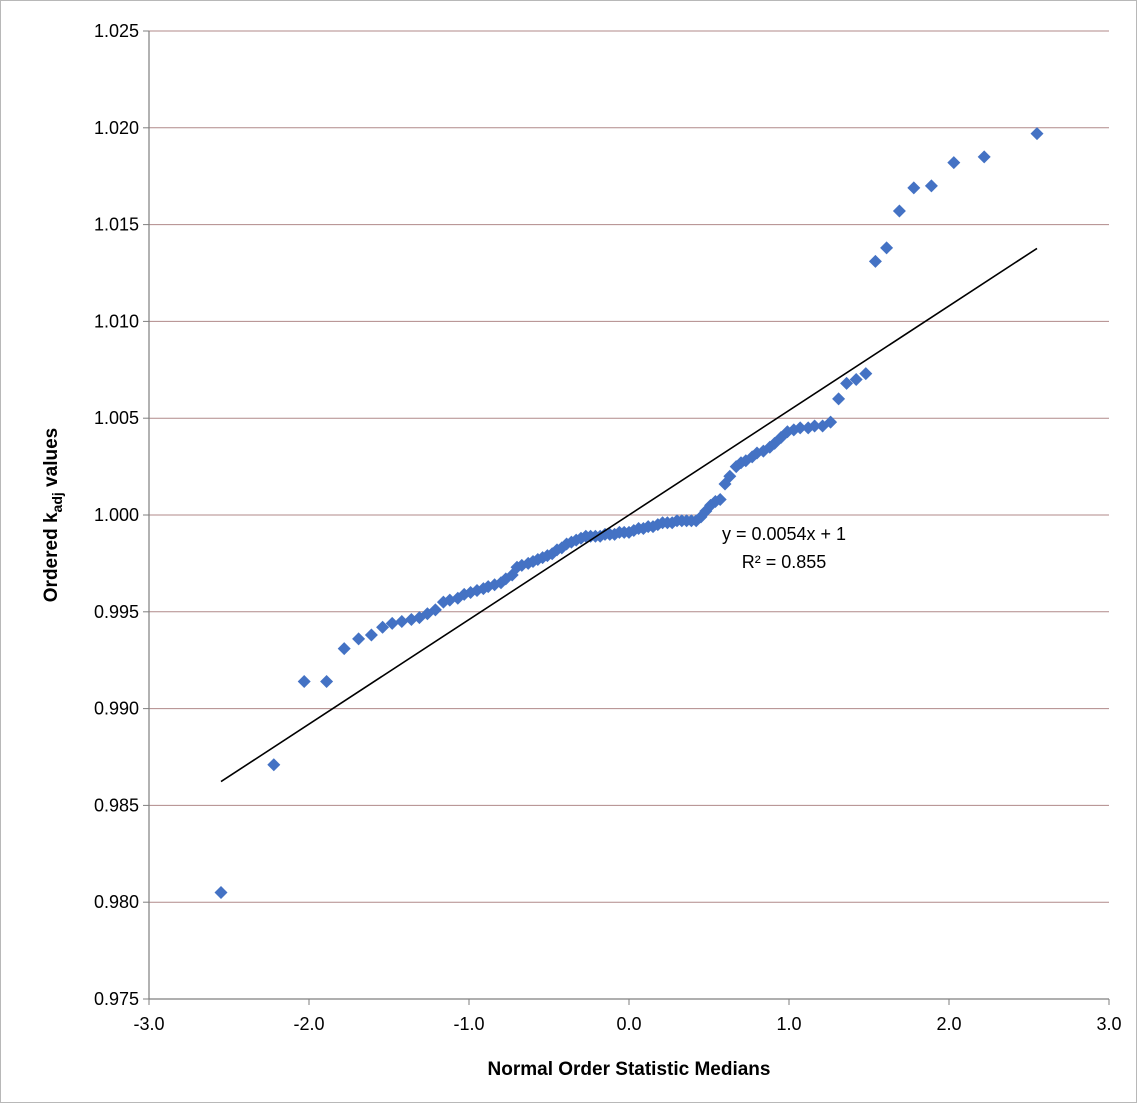 Image resolution: width=1137 pixels, height=1104 pixels. Describe the element at coordinates (784, 534) in the screenshot. I see `trendline-equation: y = 0.0054x + 1` at that location.